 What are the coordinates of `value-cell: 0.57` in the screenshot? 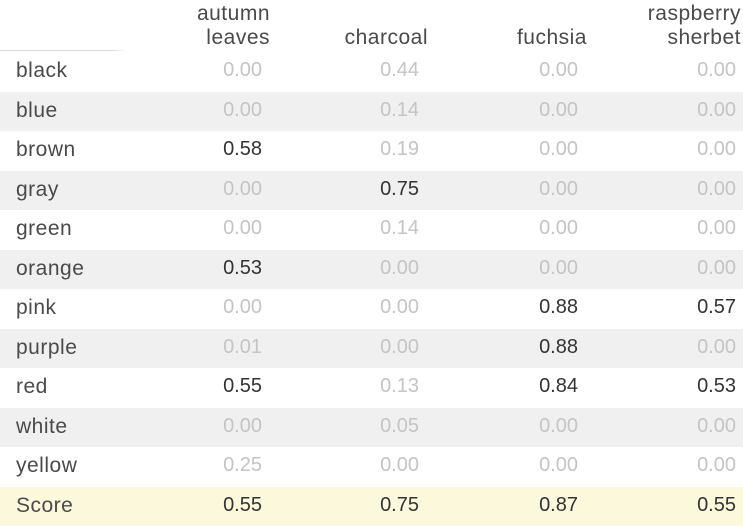 It's located at (696, 307).